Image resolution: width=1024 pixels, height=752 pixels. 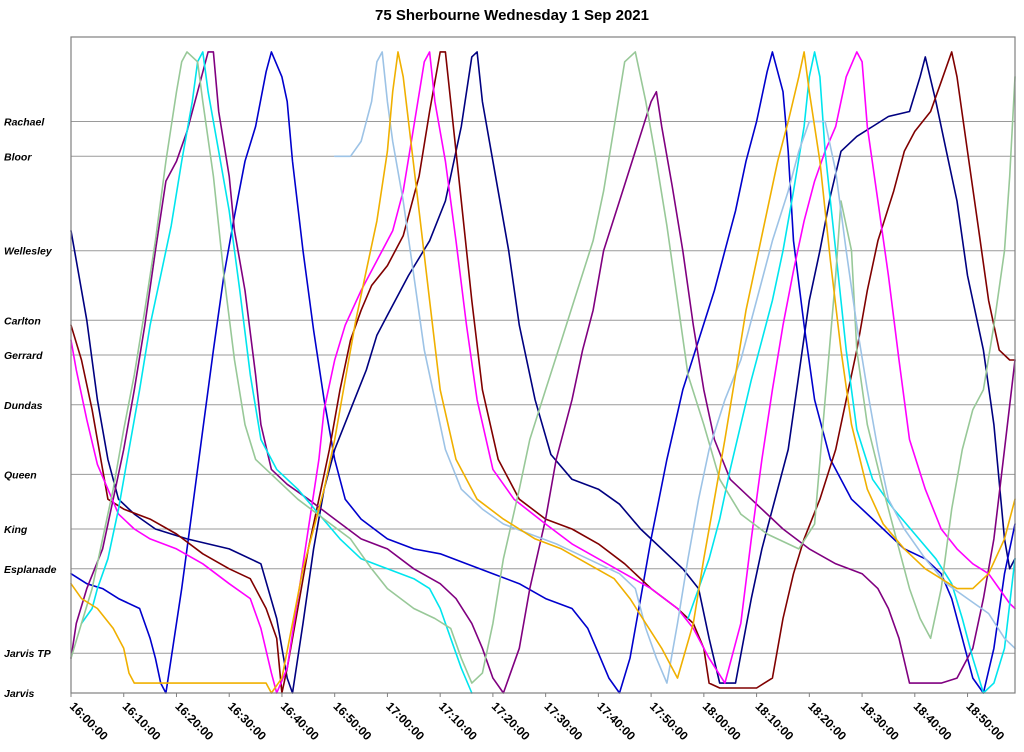 I want to click on x-tick-label: 17:40:00, so click(x=616, y=721).